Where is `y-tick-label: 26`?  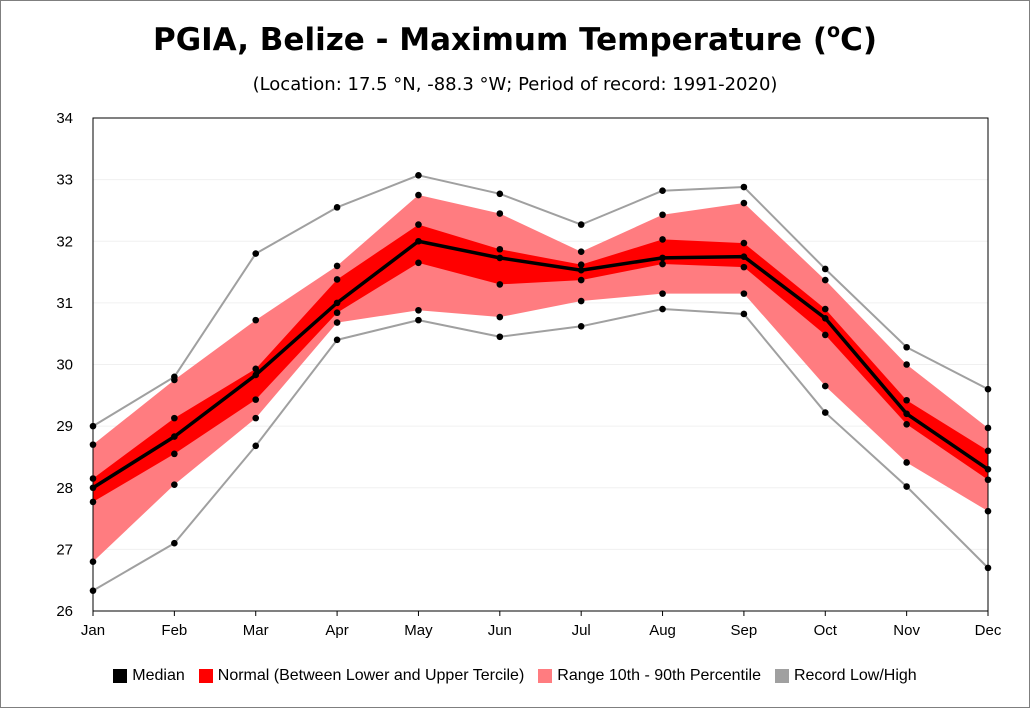 y-tick-label: 26 is located at coordinates (64, 611).